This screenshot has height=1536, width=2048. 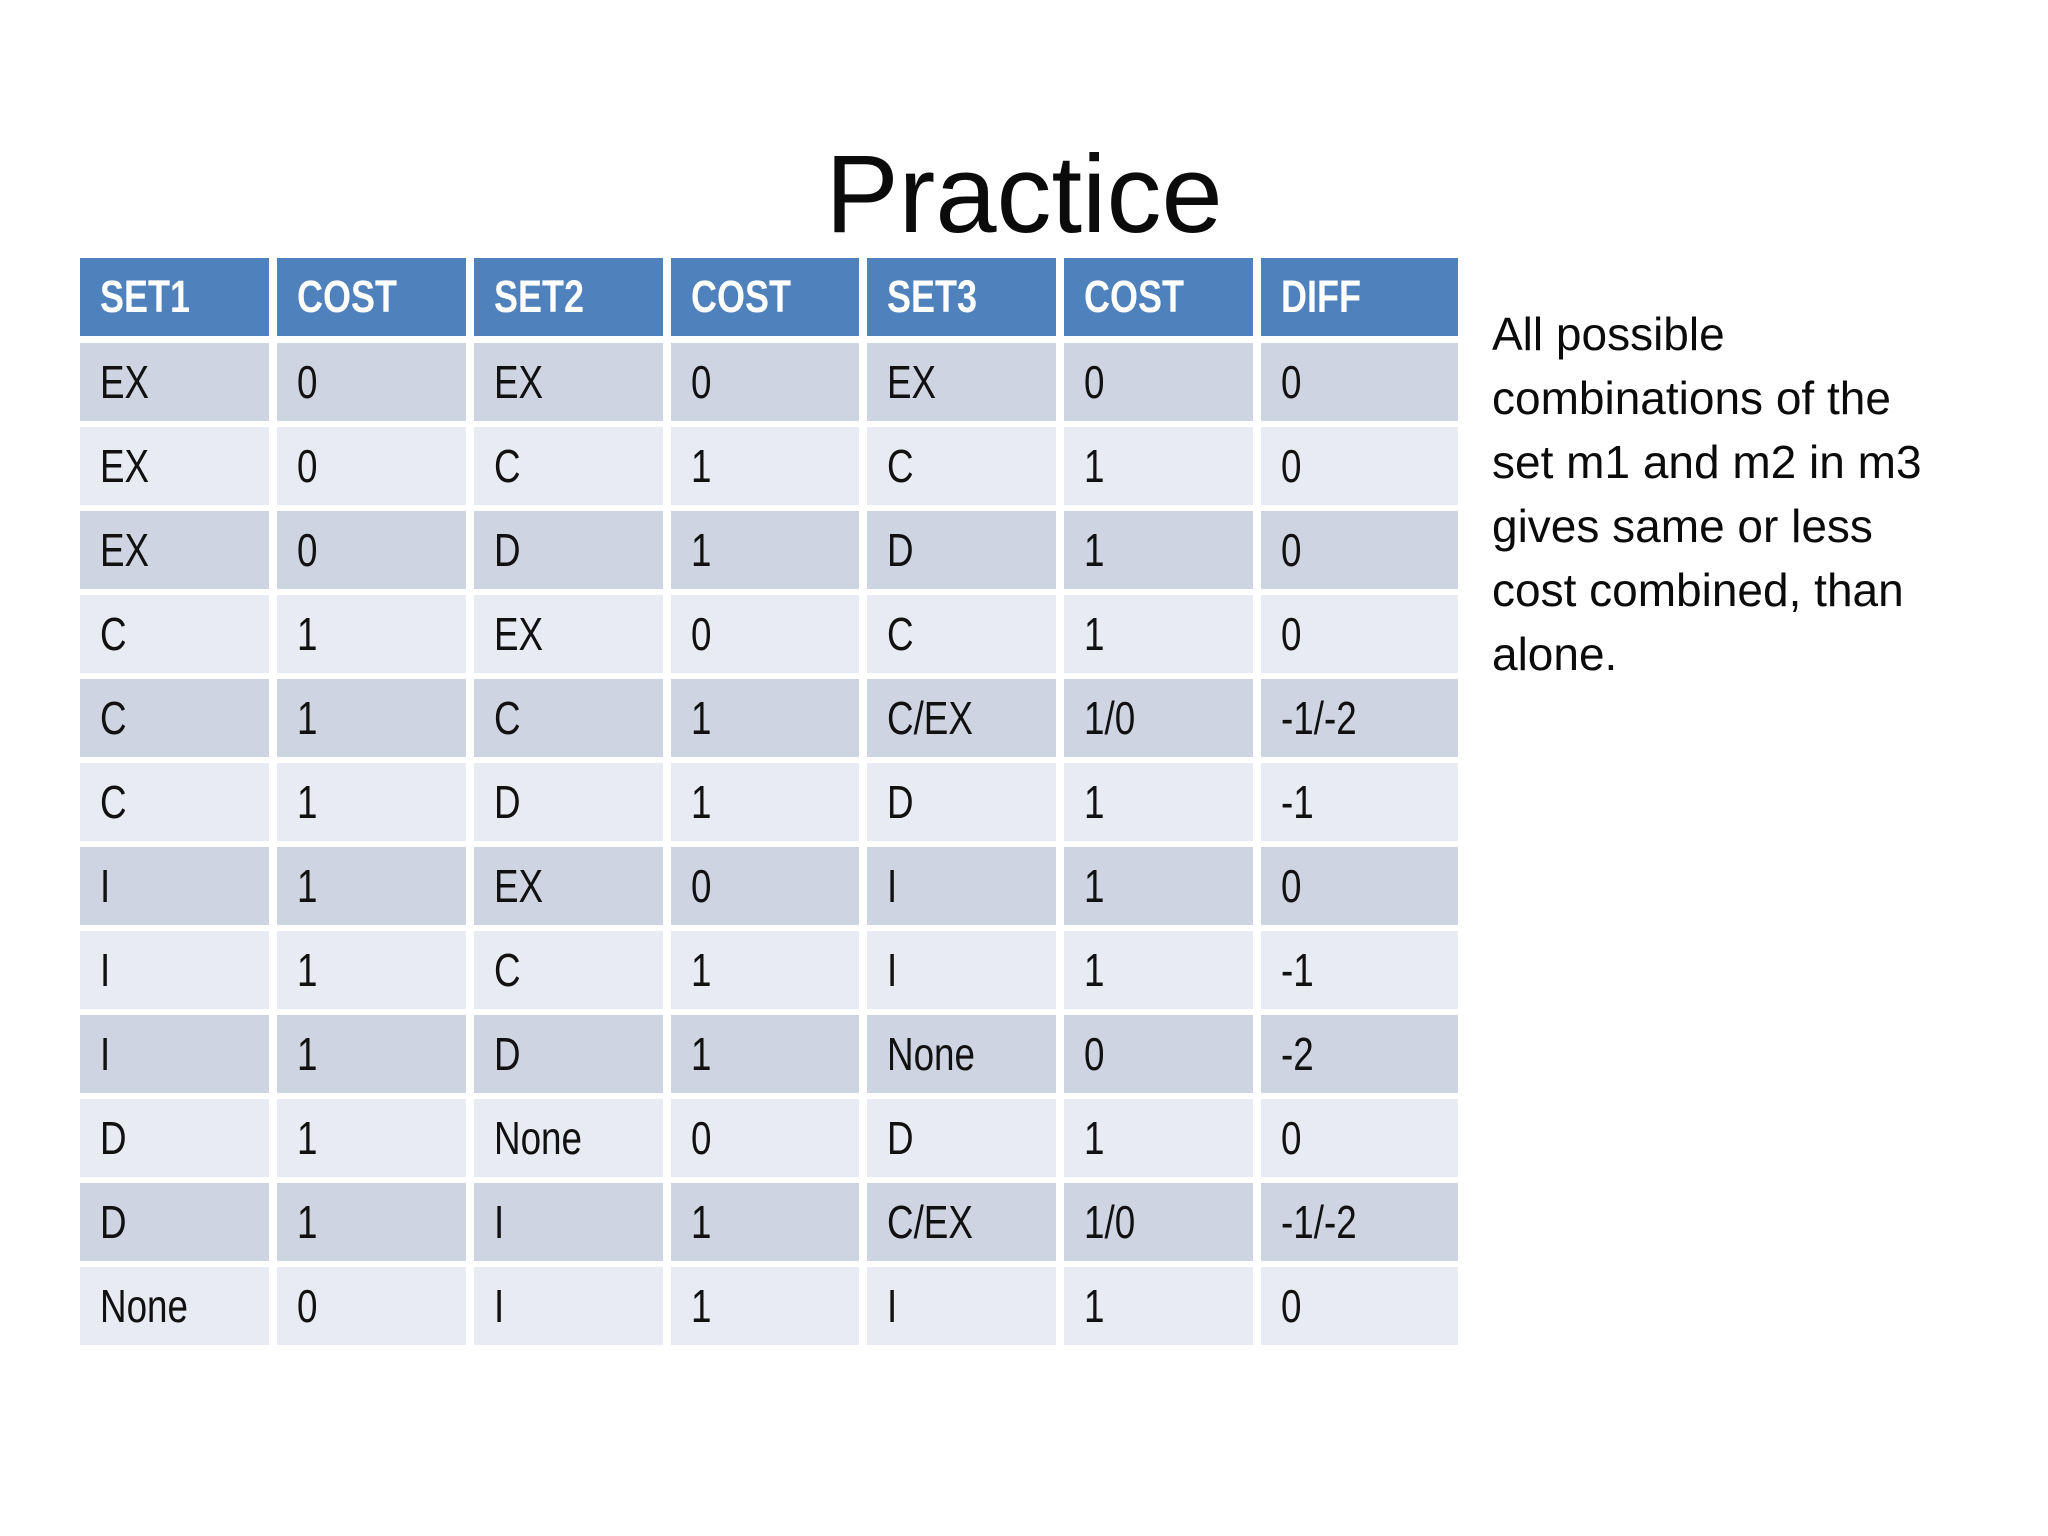 What do you see at coordinates (769, 637) in the screenshot?
I see `table-row: C 1 EX 0 C 1 0` at bounding box center [769, 637].